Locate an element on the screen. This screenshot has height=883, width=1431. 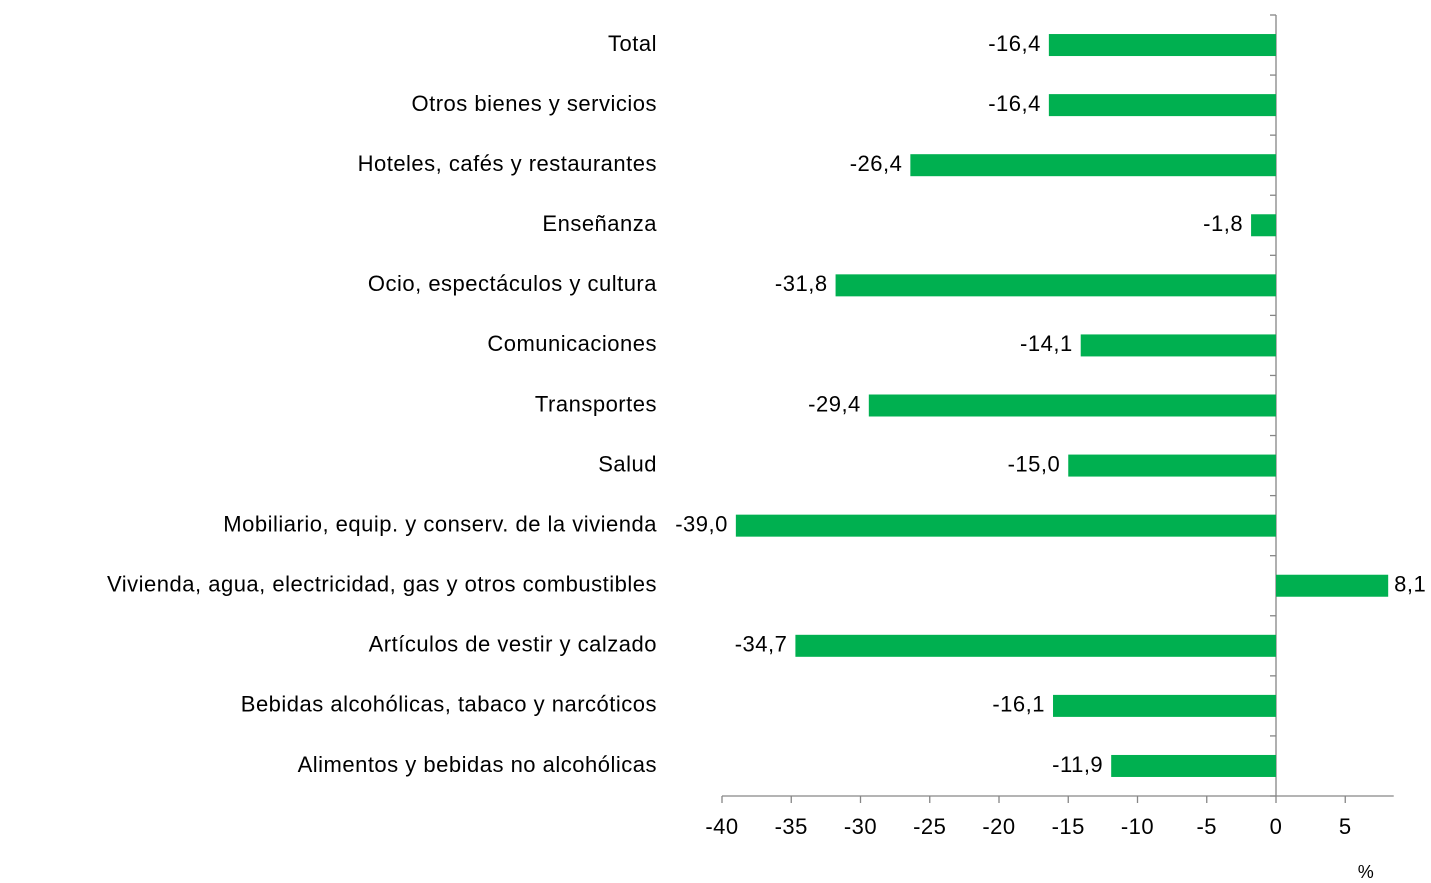
y-tick-label: Bebidas alcohólicas, tabaco y narcóticos is located at coordinates (449, 704).